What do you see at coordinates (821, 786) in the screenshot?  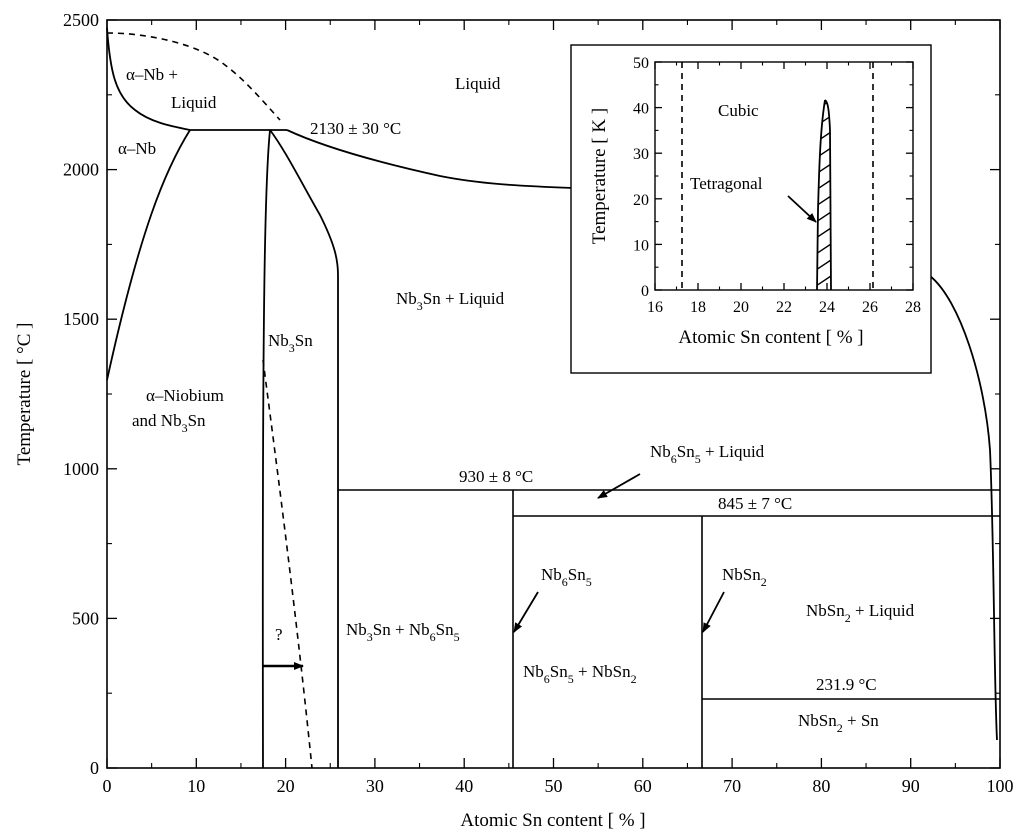 I see `main-x-tick-label: 80` at bounding box center [821, 786].